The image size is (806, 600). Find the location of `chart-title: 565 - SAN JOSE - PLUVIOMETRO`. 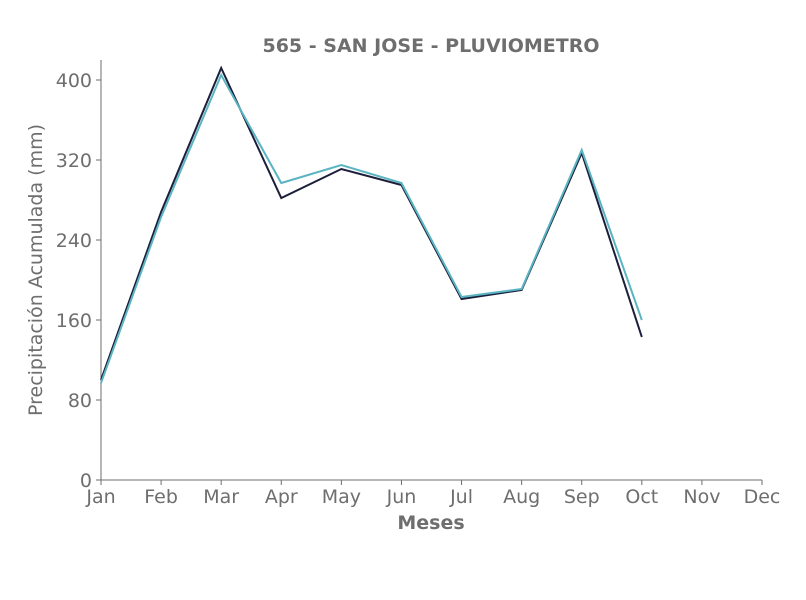

chart-title: 565 - SAN JOSE - PLUVIOMETRO is located at coordinates (430, 46).